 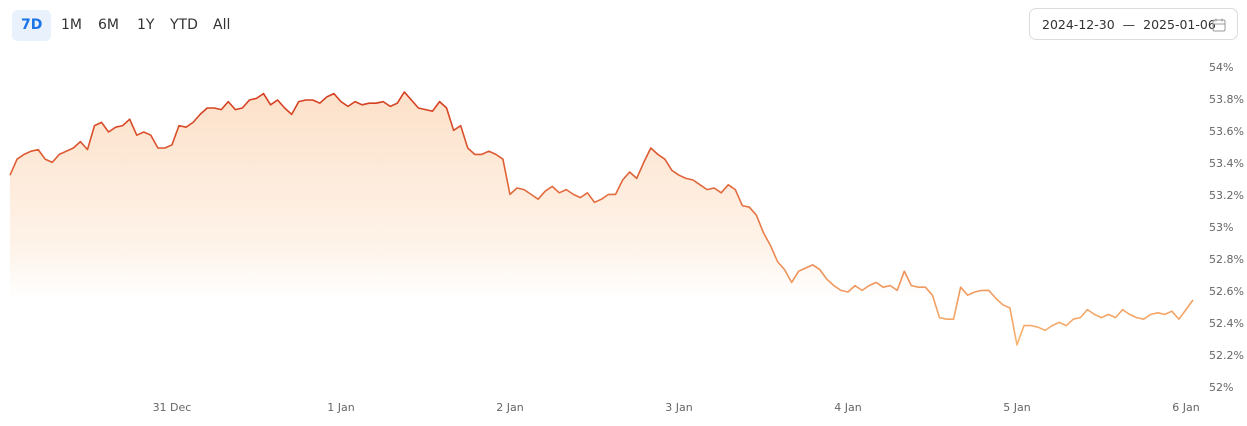 What do you see at coordinates (222, 25) in the screenshot?
I see `range-button: All` at bounding box center [222, 25].